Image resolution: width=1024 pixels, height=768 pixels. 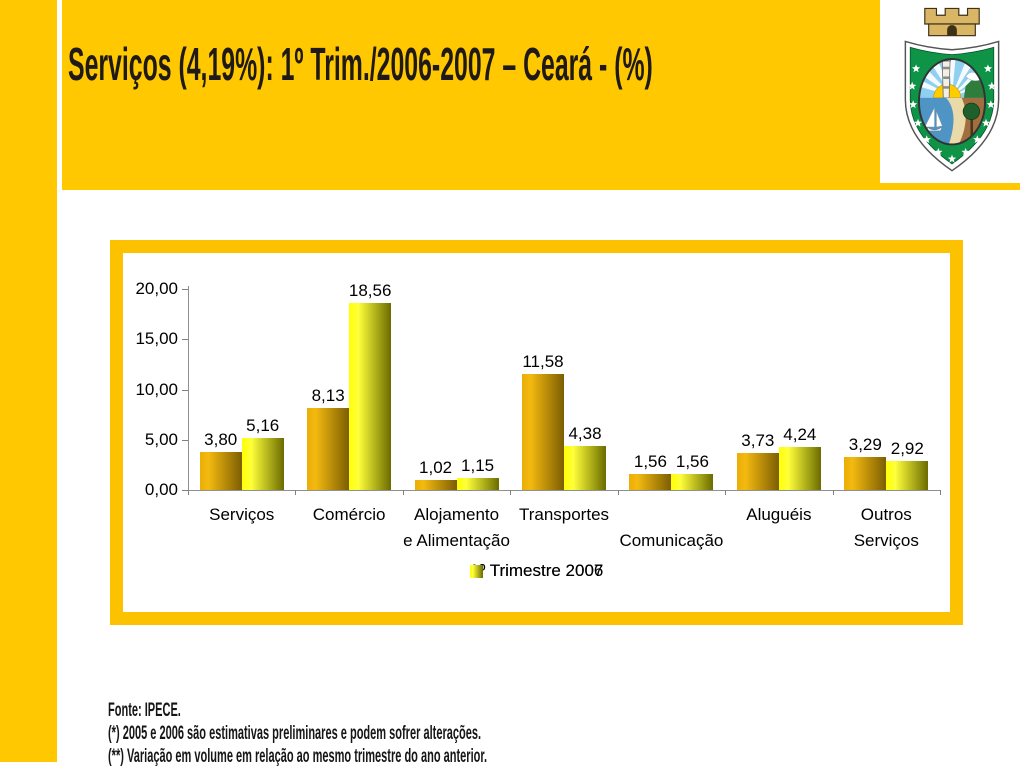 What do you see at coordinates (28, 381) in the screenshot?
I see `left-yellow-band` at bounding box center [28, 381].